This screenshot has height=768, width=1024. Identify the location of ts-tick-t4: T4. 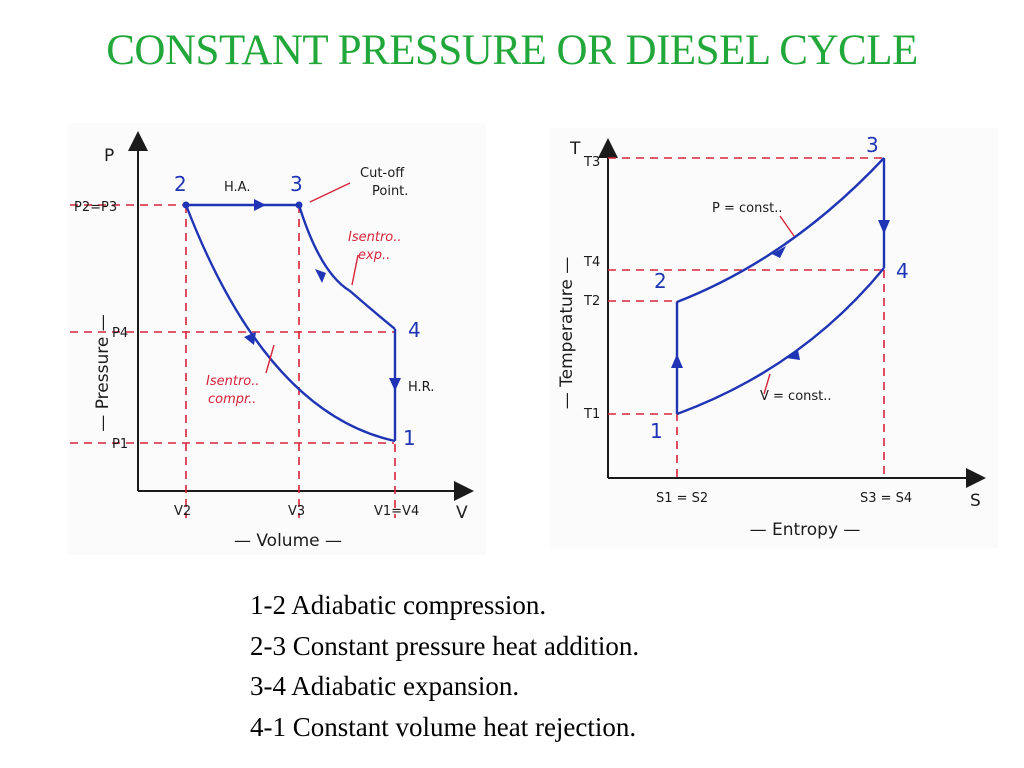
(591, 262).